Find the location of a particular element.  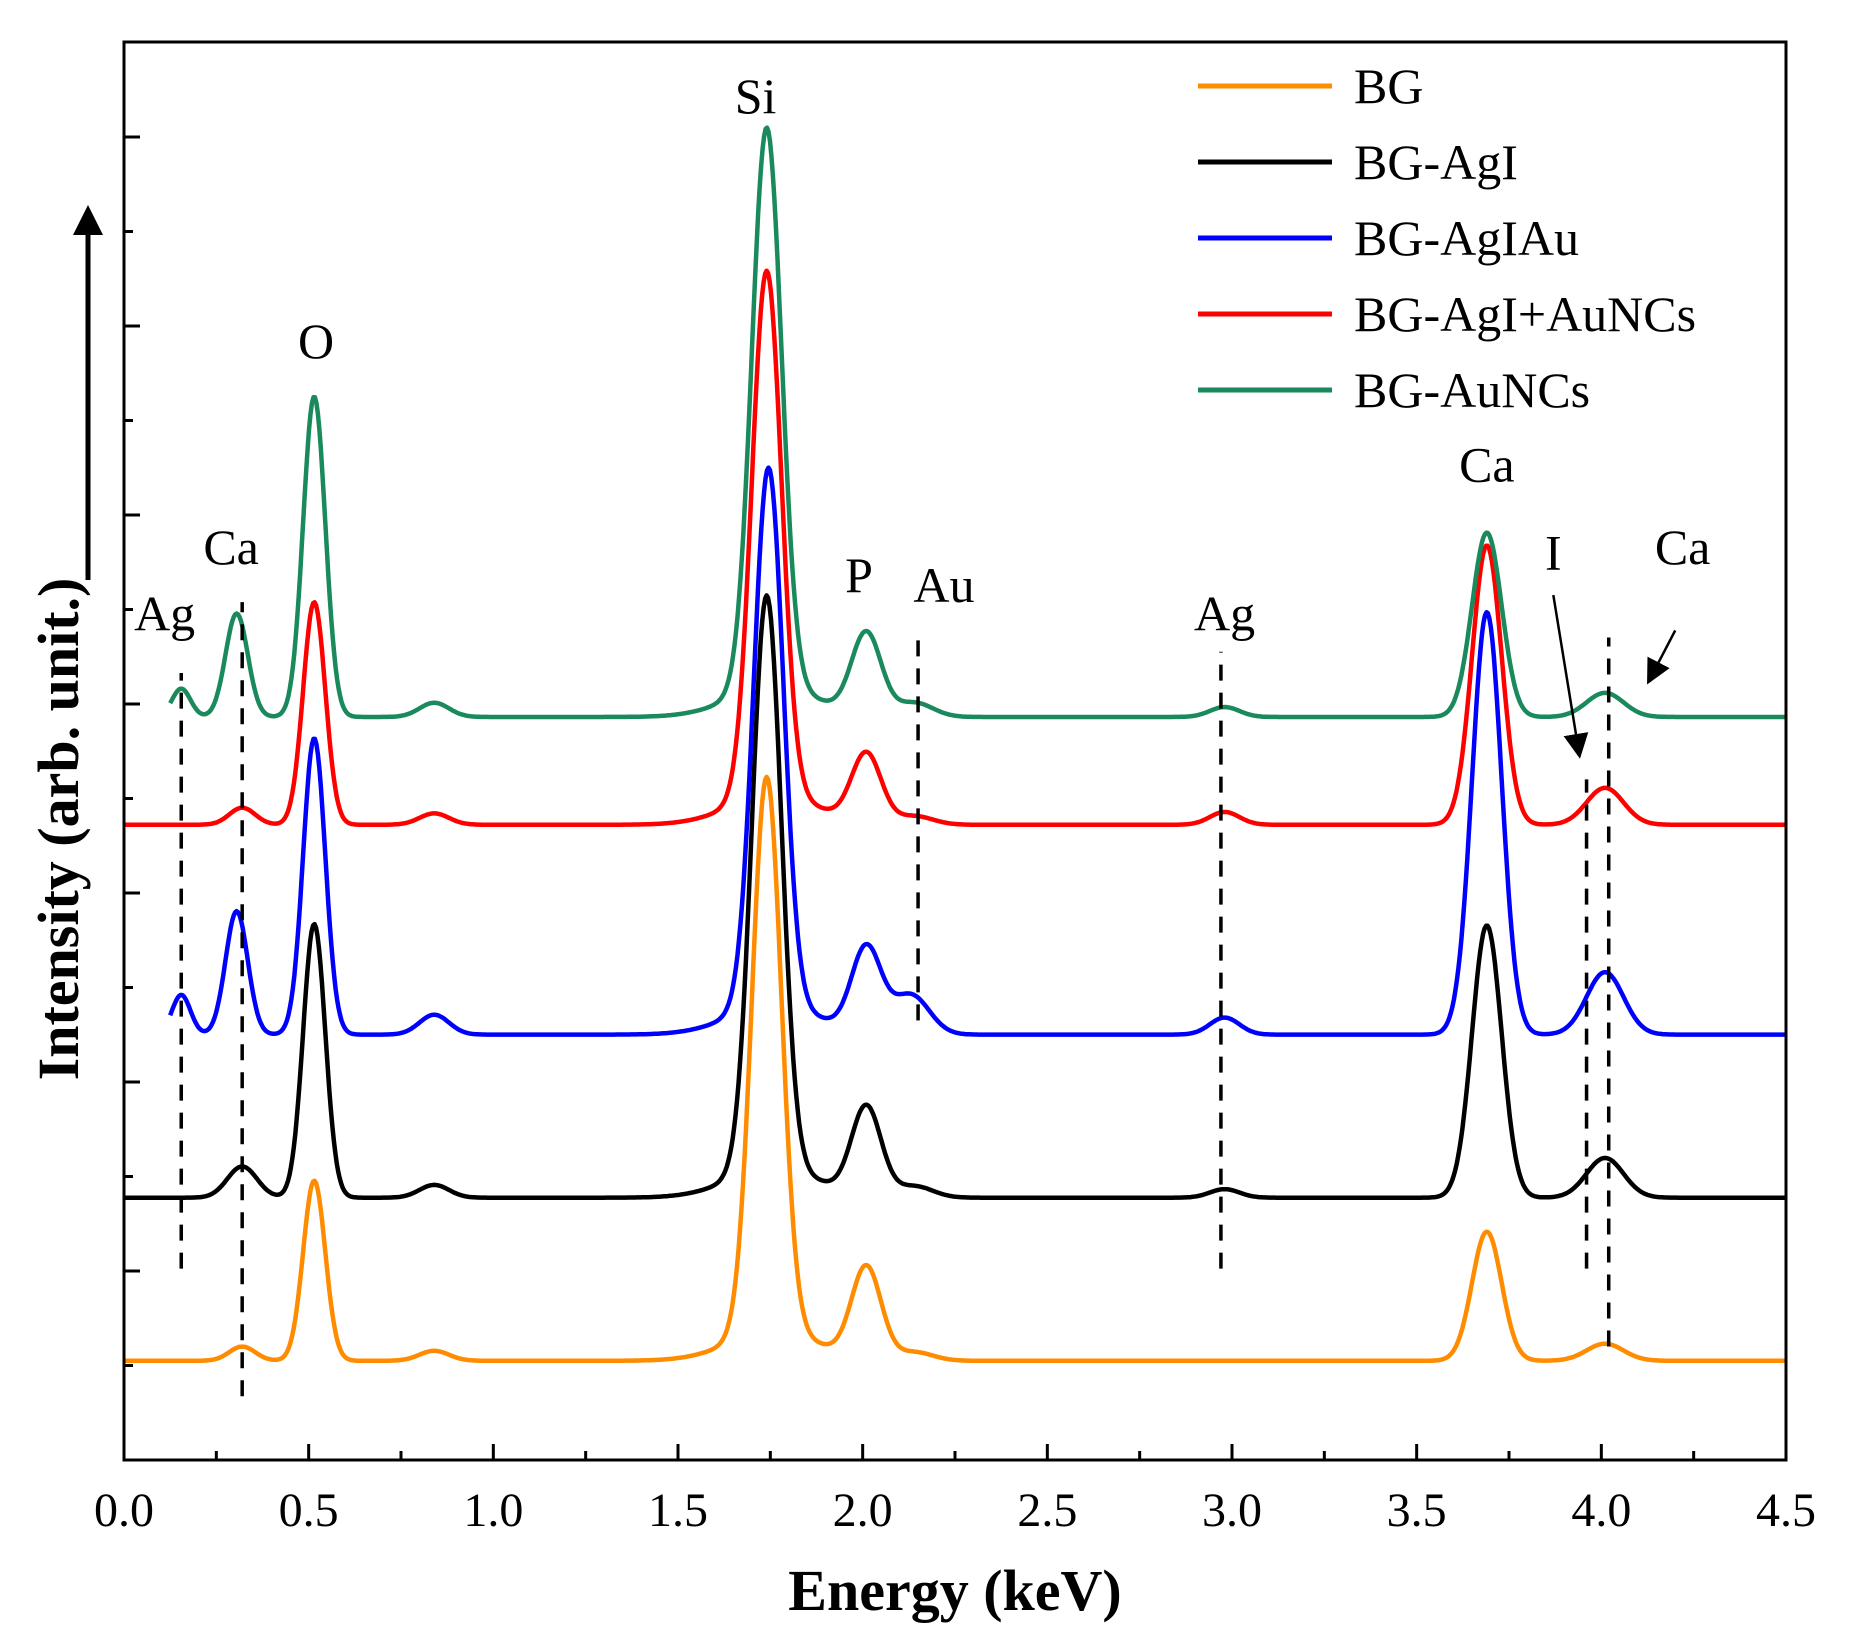

legend-label: BG-AgI+AuNCs is located at coordinates (1525, 314).